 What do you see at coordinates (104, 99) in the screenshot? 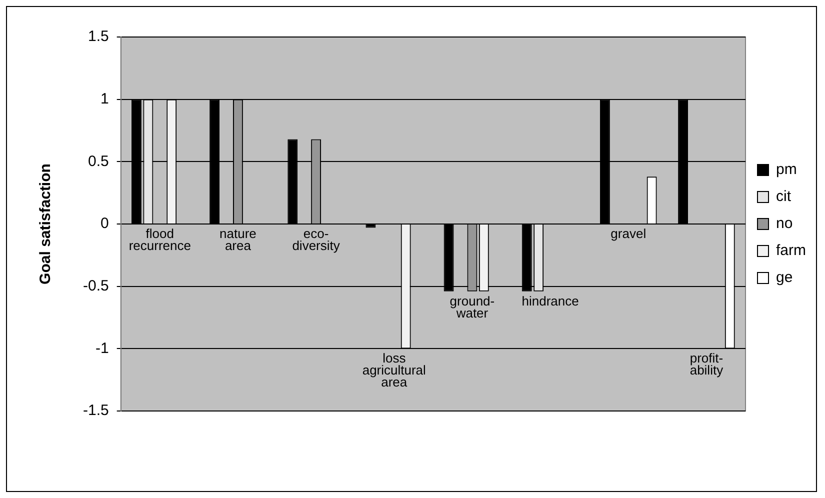
I see `y-tick-label: 1` at bounding box center [104, 99].